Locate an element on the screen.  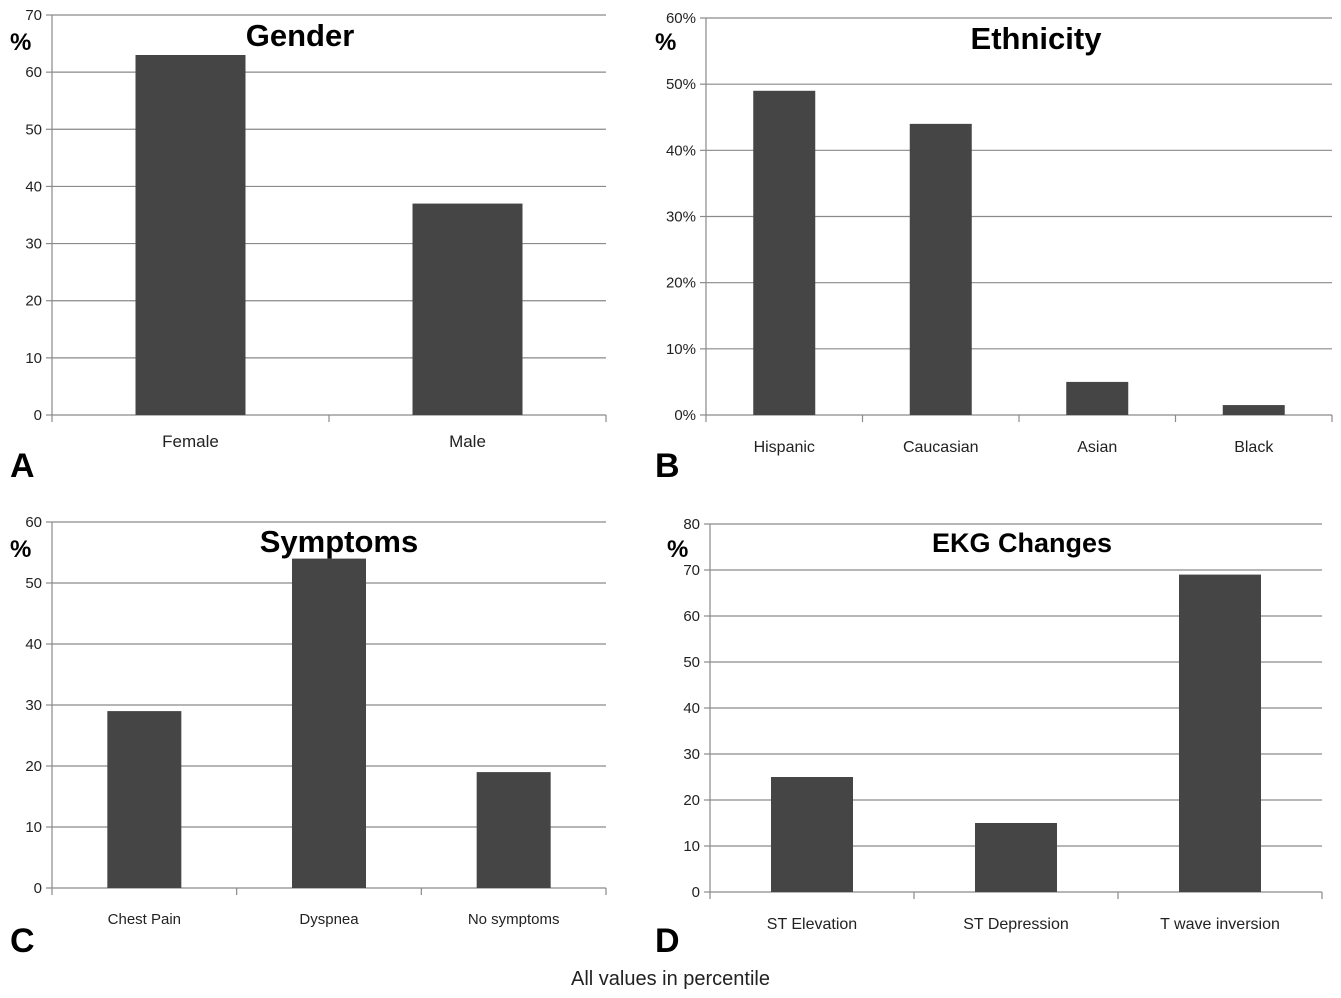
y-tick-label: 20% is located at coordinates (681, 283).